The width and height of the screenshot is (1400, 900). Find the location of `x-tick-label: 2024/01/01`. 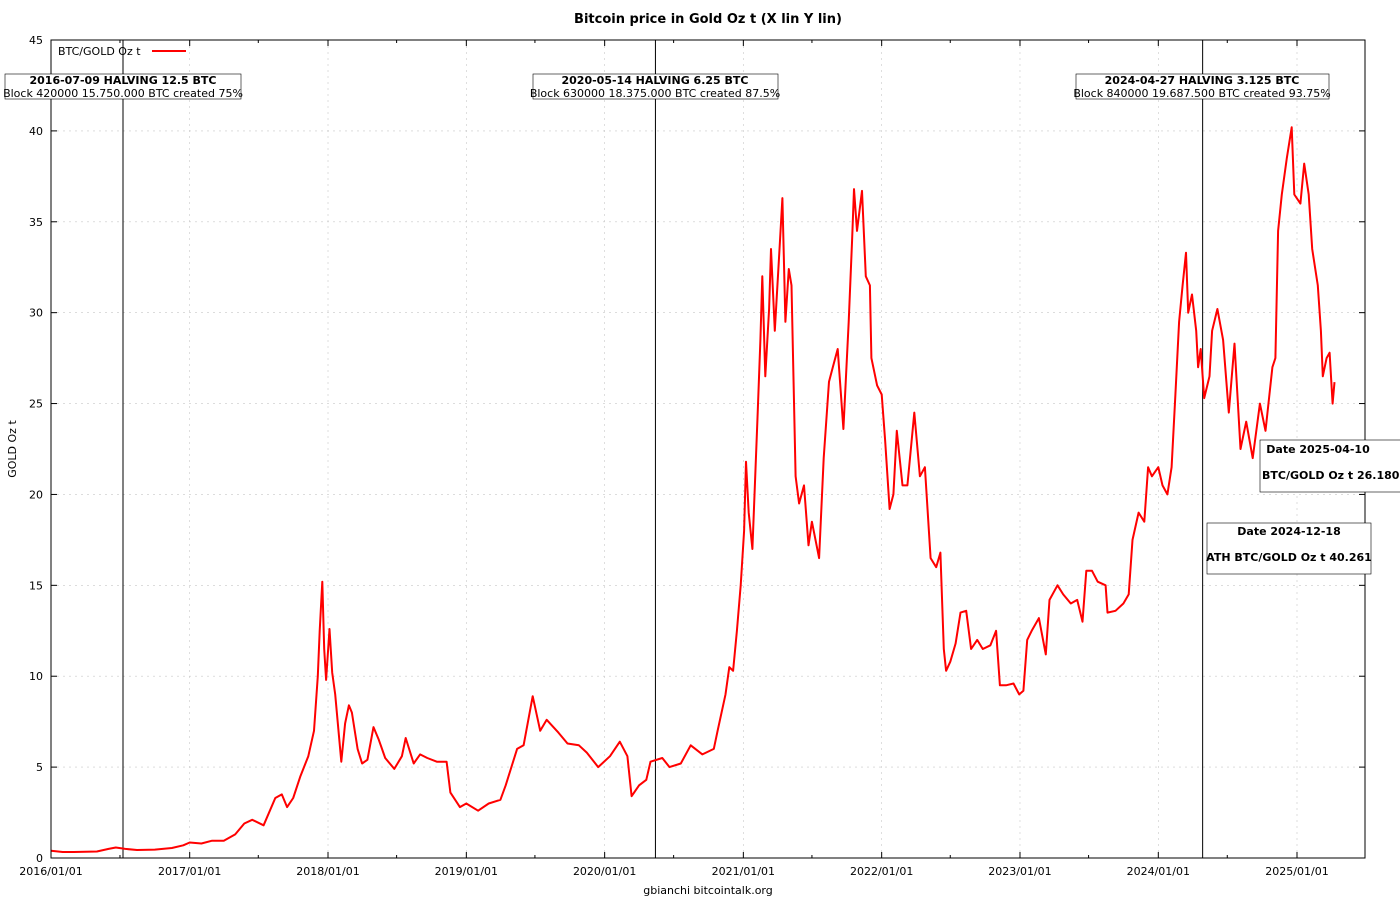

x-tick-label: 2024/01/01 is located at coordinates (1158, 871).